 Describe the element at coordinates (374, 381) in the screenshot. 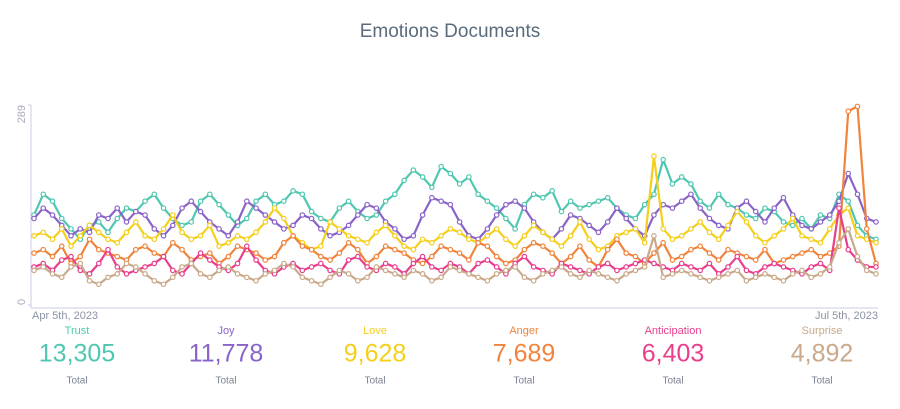

I see `total-caption: Total` at that location.